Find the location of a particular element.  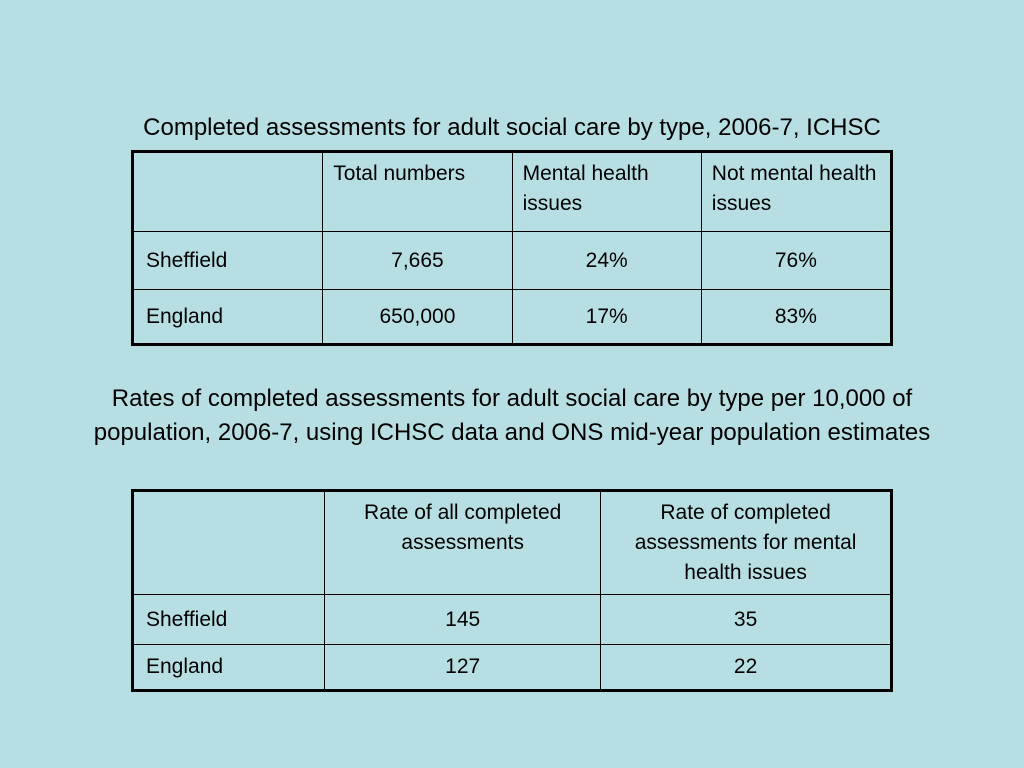

header-rate-all-assessments: Rate of all completed assessments is located at coordinates (463, 542).